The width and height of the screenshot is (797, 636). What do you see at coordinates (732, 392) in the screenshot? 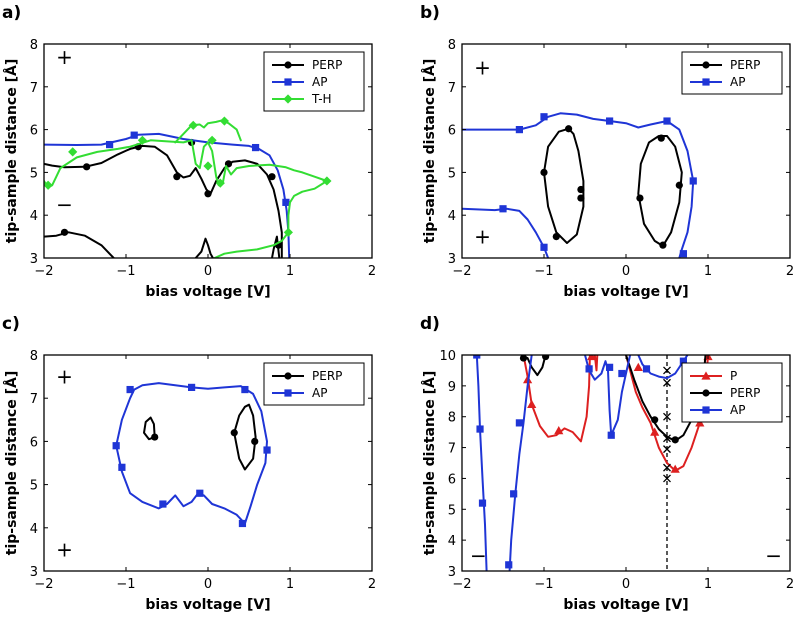
I see `legend: P PERP AP` at bounding box center [732, 392].